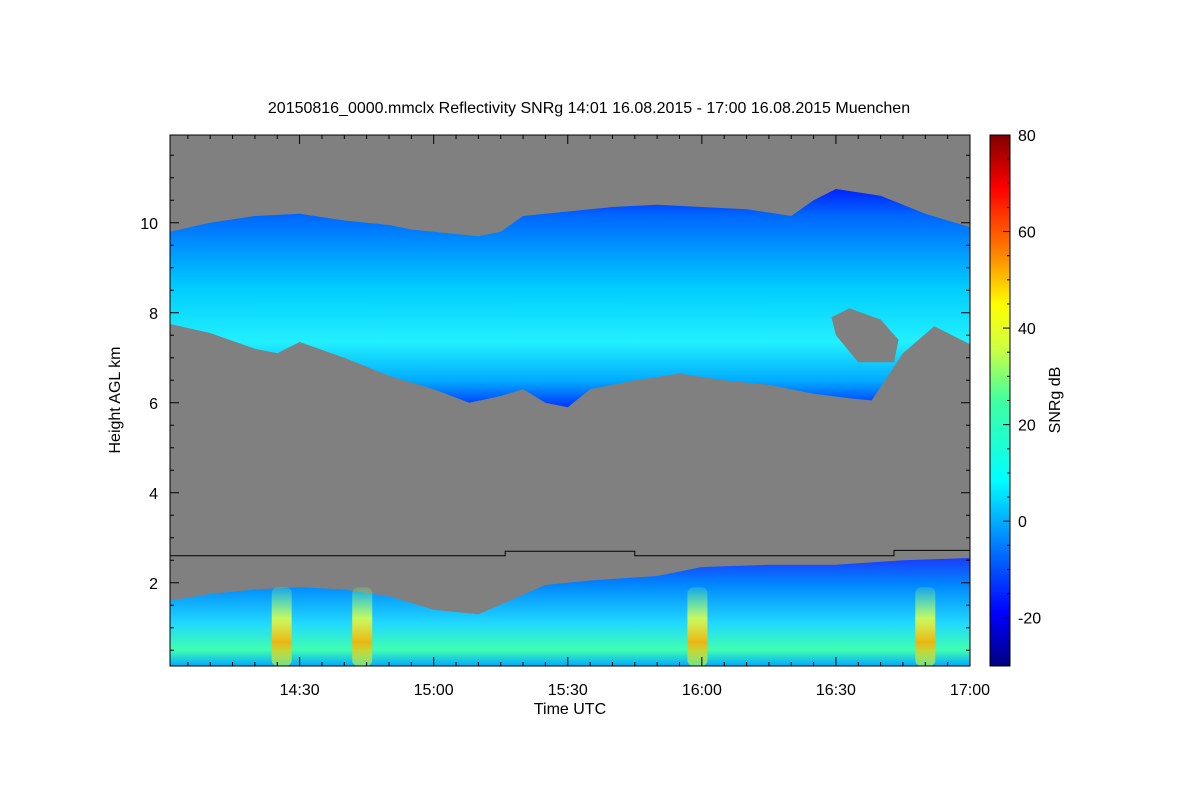  Describe the element at coordinates (970, 690) in the screenshot. I see `x-tick-label: 17:00` at that location.